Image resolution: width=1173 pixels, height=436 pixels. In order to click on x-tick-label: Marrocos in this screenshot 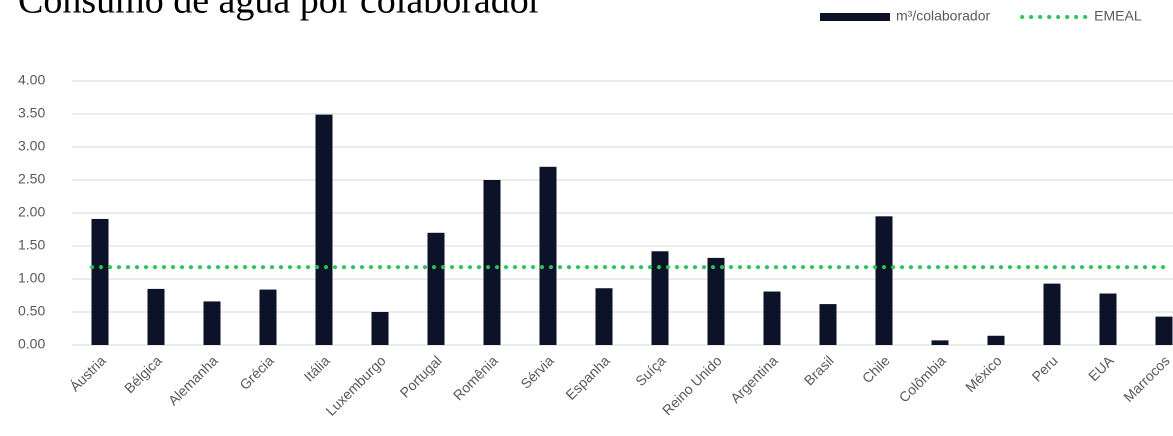, I will do `click(1146, 378)`.